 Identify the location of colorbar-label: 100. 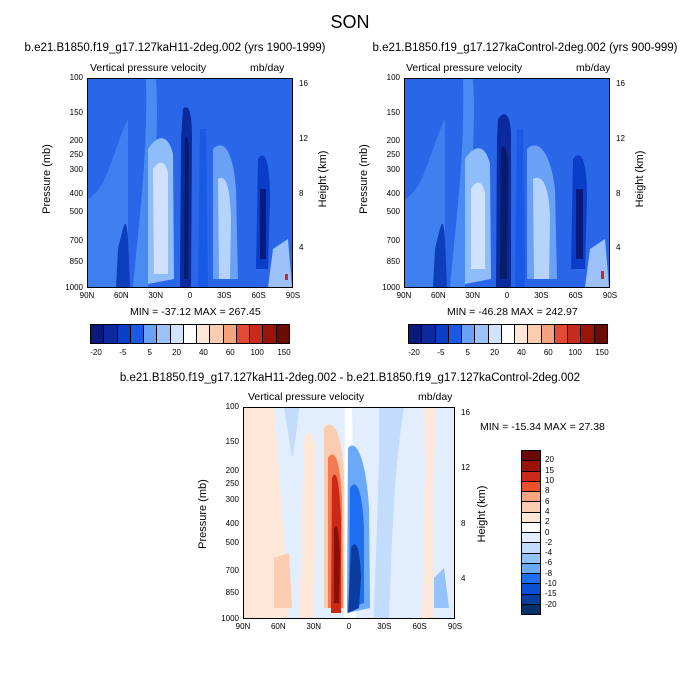
(257, 352).